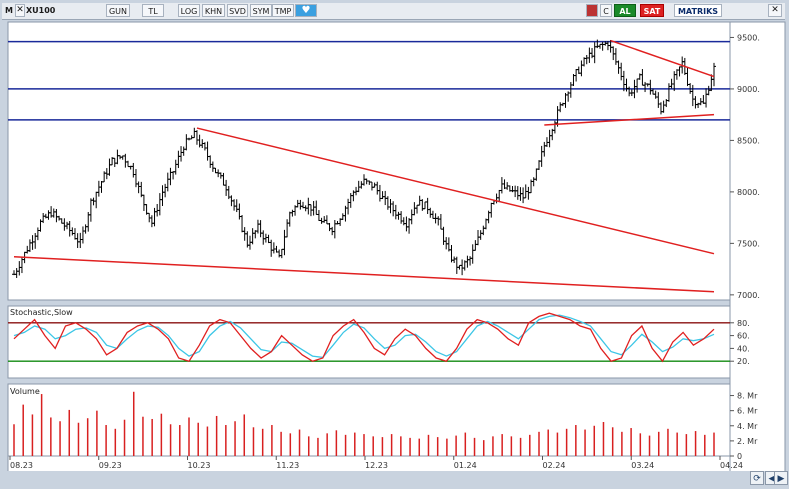 The width and height of the screenshot is (789, 489). What do you see at coordinates (41, 312) in the screenshot?
I see `stochastic-label: Stochastic,Slow` at bounding box center [41, 312].